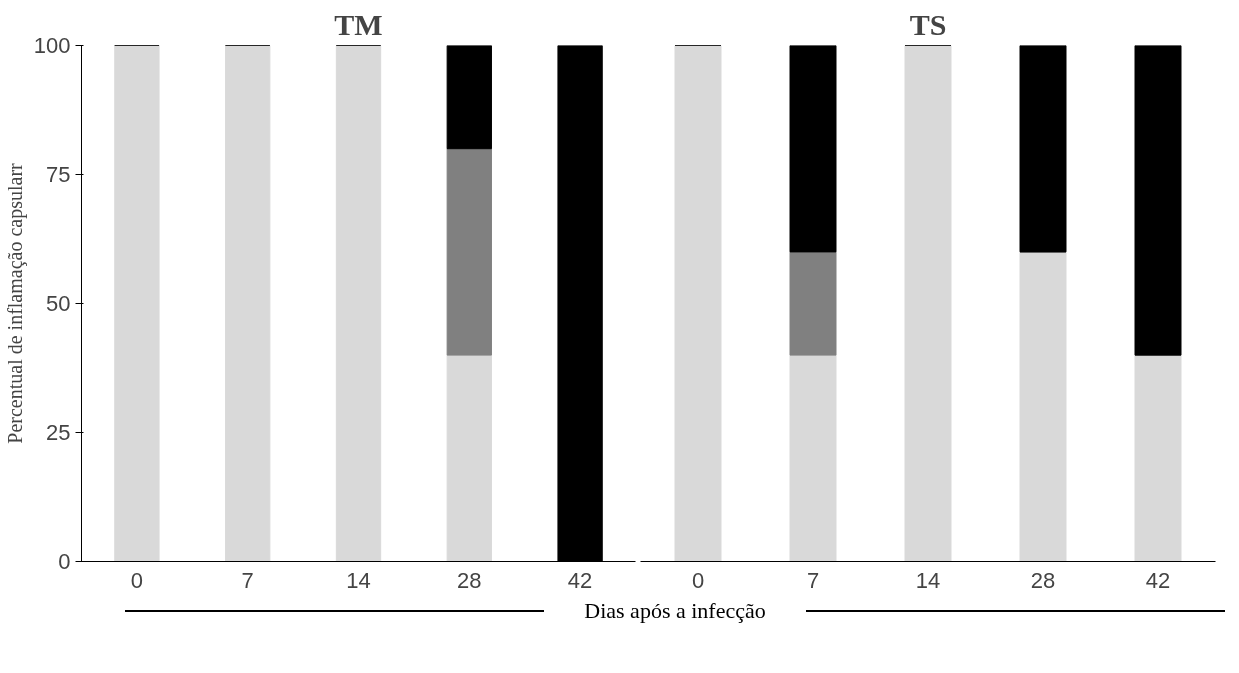 Image resolution: width=1239 pixels, height=673 pixels. Describe the element at coordinates (58, 174) in the screenshot. I see `y-tick-label: 75` at that location.